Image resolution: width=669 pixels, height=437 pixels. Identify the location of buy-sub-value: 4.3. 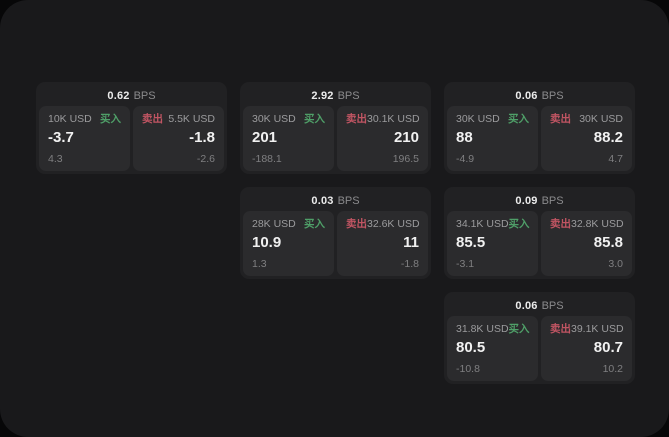
(55, 159).